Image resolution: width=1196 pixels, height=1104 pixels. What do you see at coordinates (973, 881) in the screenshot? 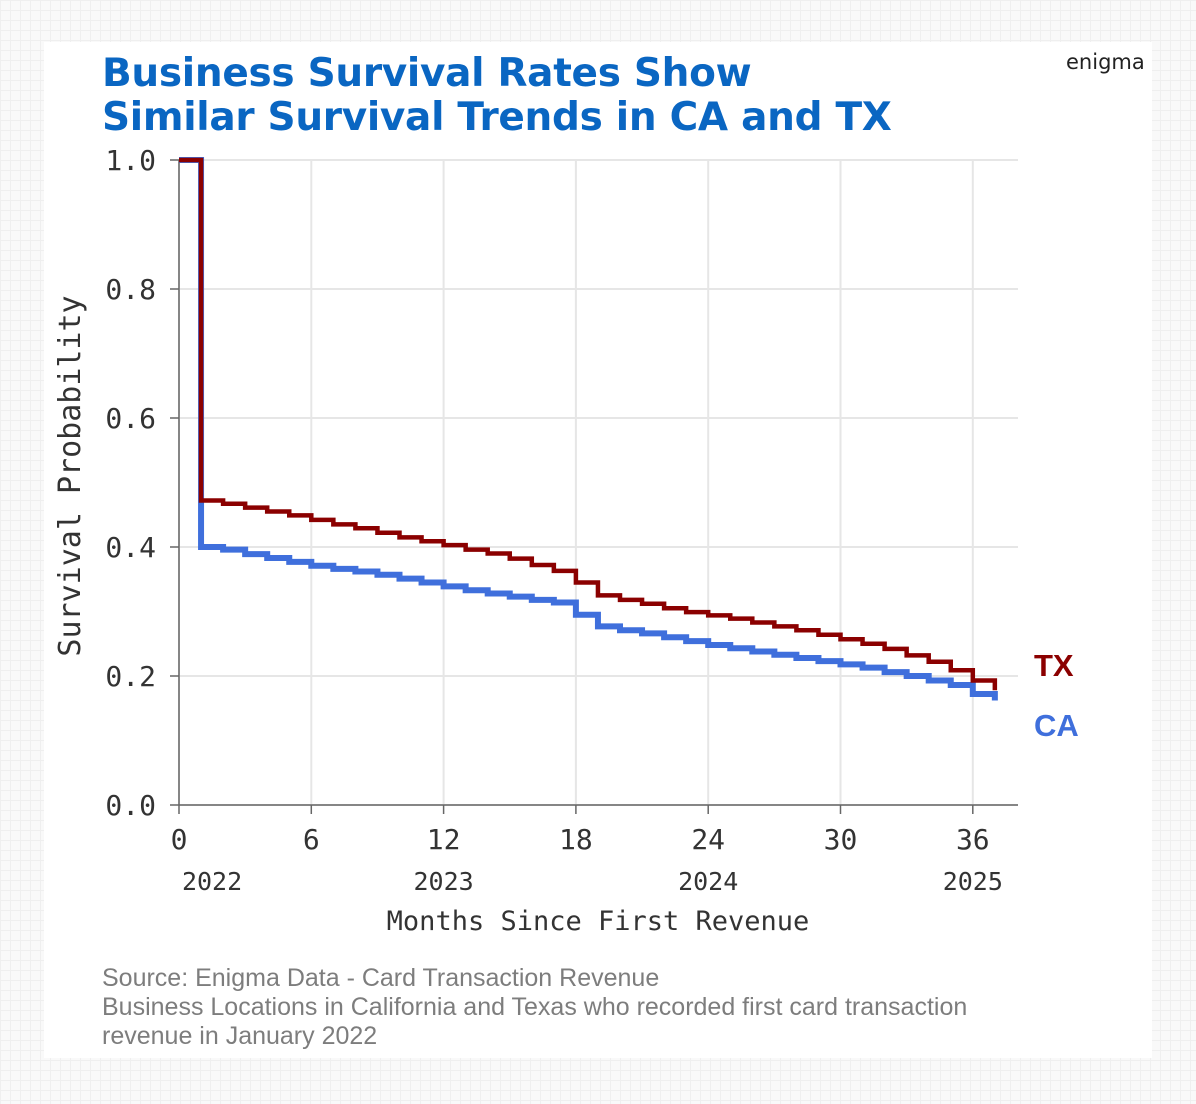
I see `year-label: 2025` at bounding box center [973, 881].